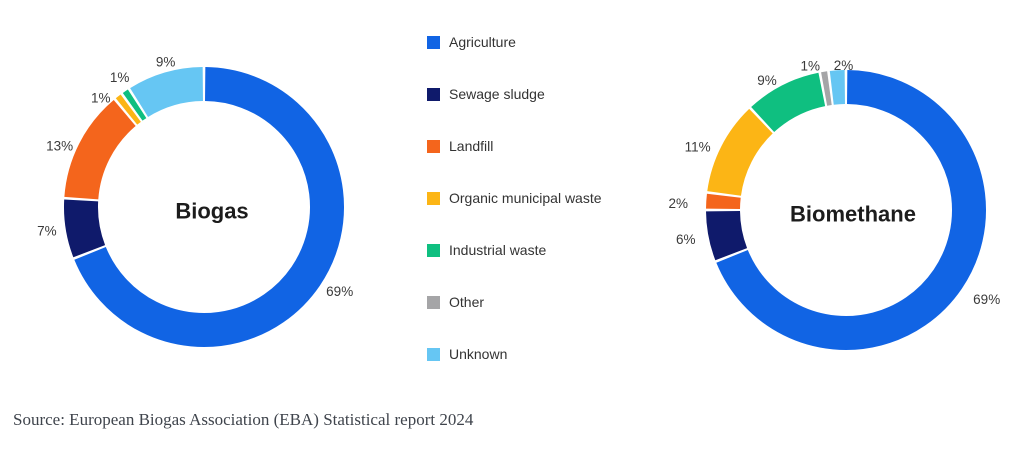 The width and height of the screenshot is (1024, 466). I want to click on unknown-swatch-icon, so click(433, 354).